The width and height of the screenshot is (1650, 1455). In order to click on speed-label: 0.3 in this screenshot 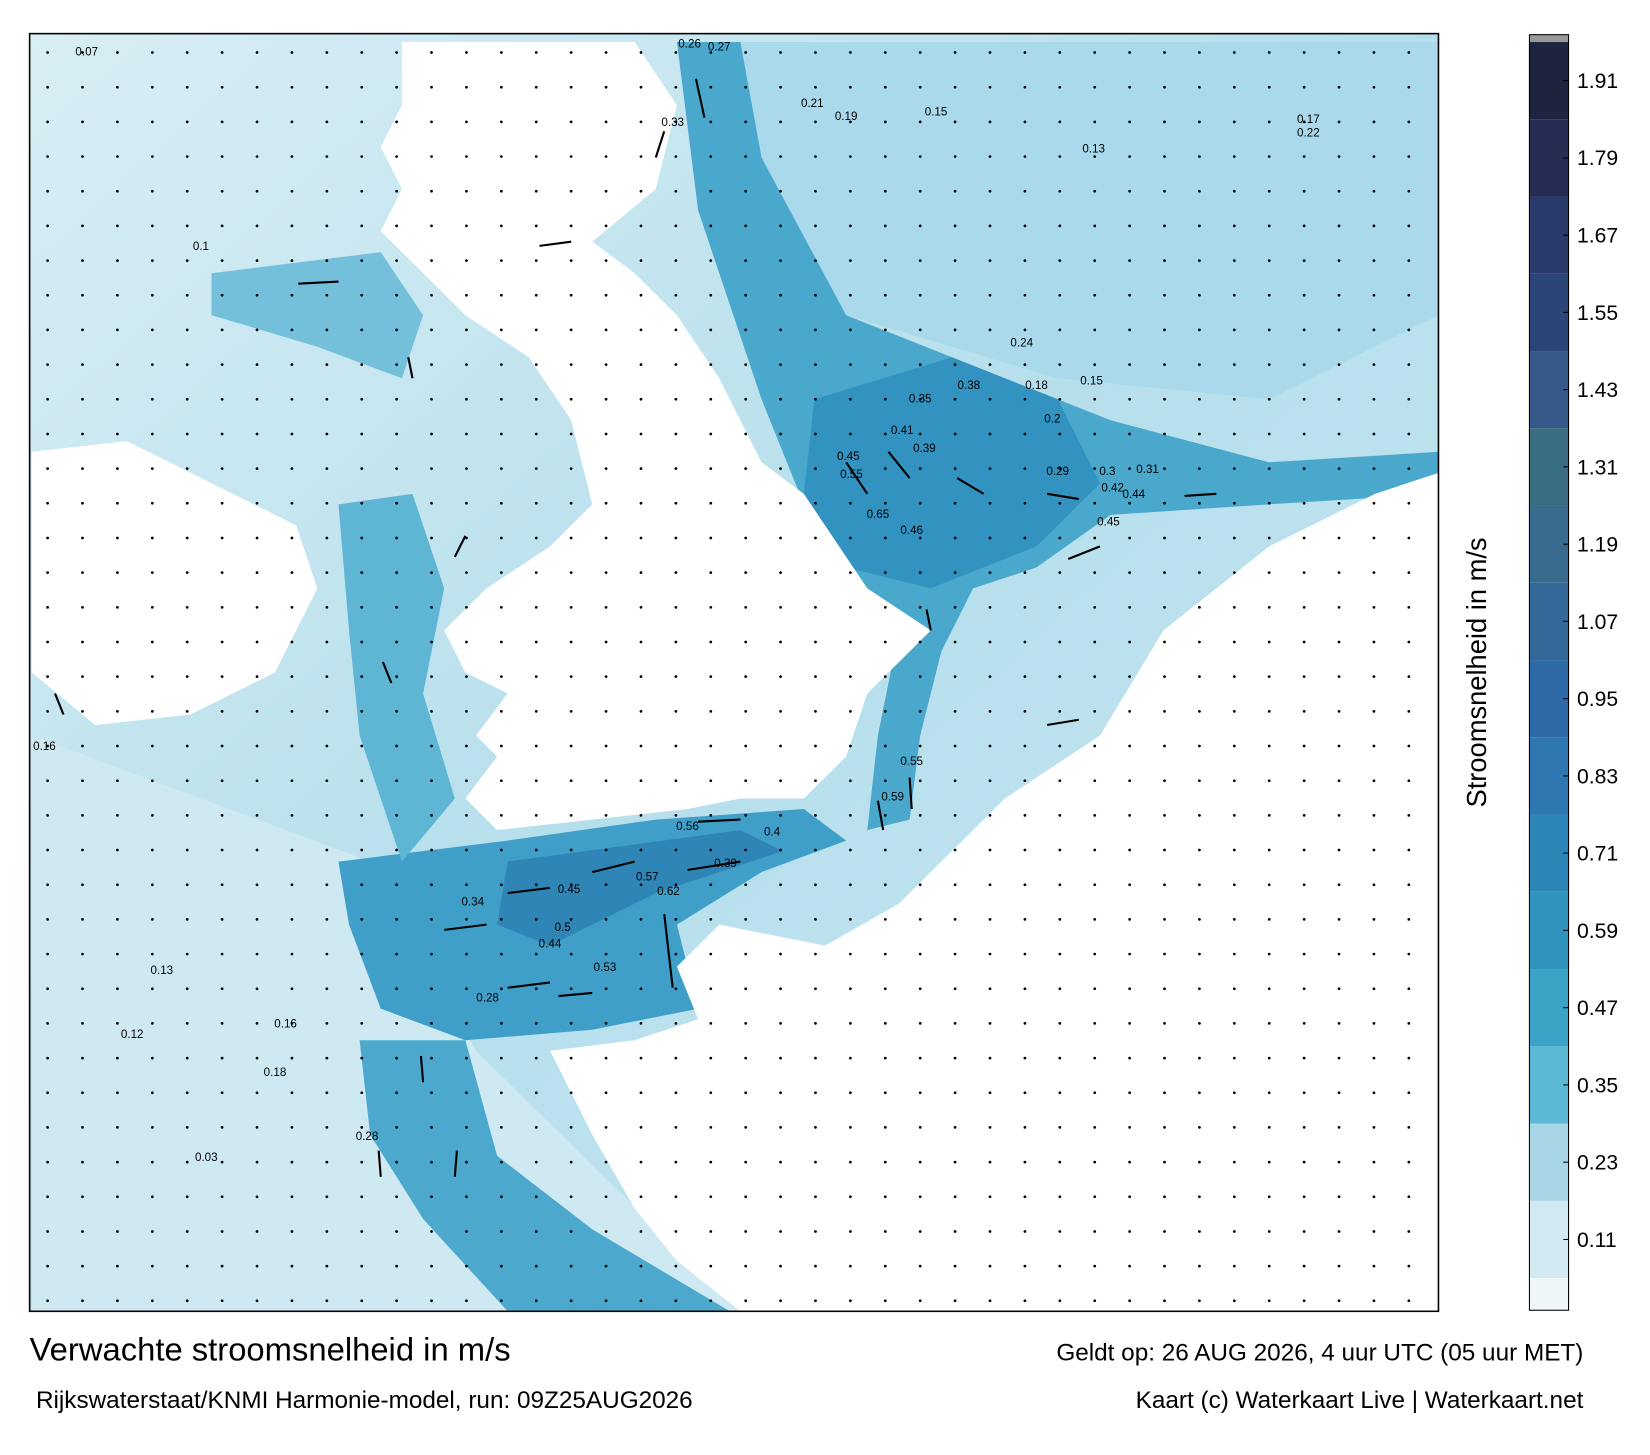, I will do `click(1107, 472)`.